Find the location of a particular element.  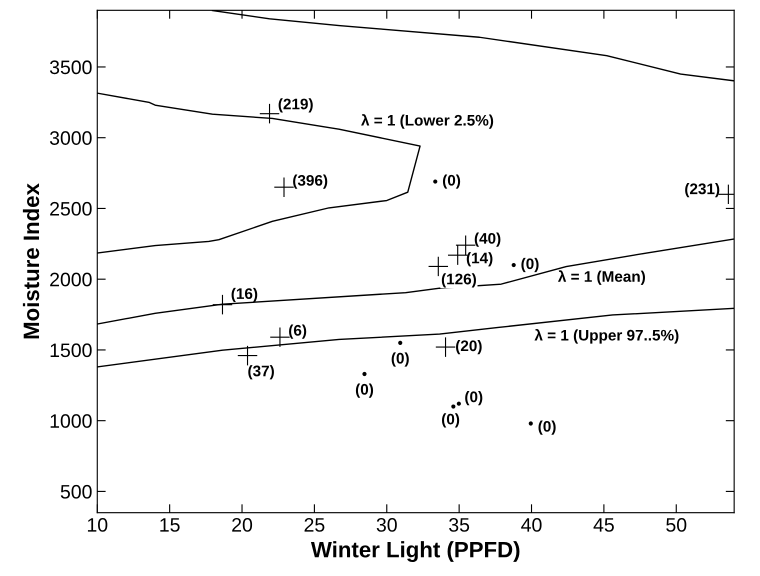

y-tick-label: 1500 is located at coordinates (71, 350).